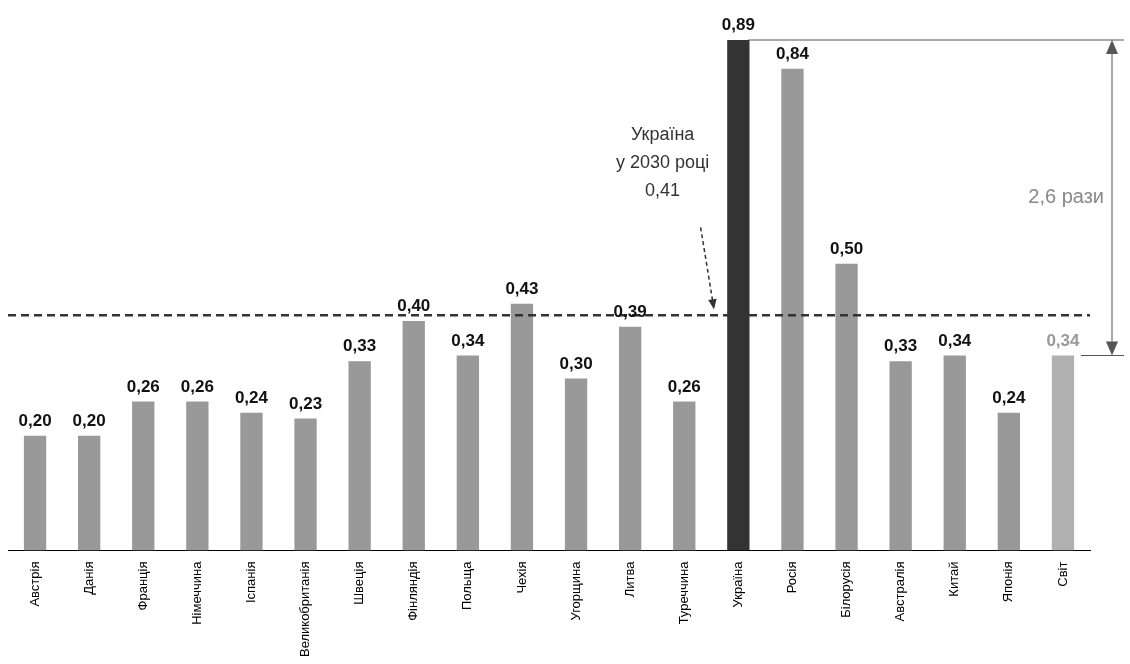 This screenshot has width=1130, height=664. Describe the element at coordinates (792, 53) in the screenshot. I see `data-label: 0,84` at that location.